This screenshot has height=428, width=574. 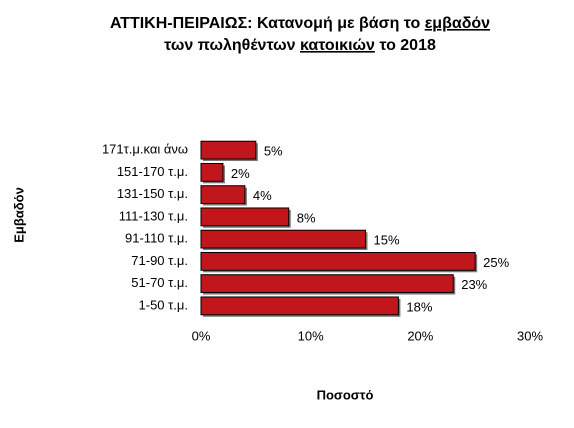 What do you see at coordinates (311, 335) in the screenshot?
I see `x-tick-label: 10%` at bounding box center [311, 335].